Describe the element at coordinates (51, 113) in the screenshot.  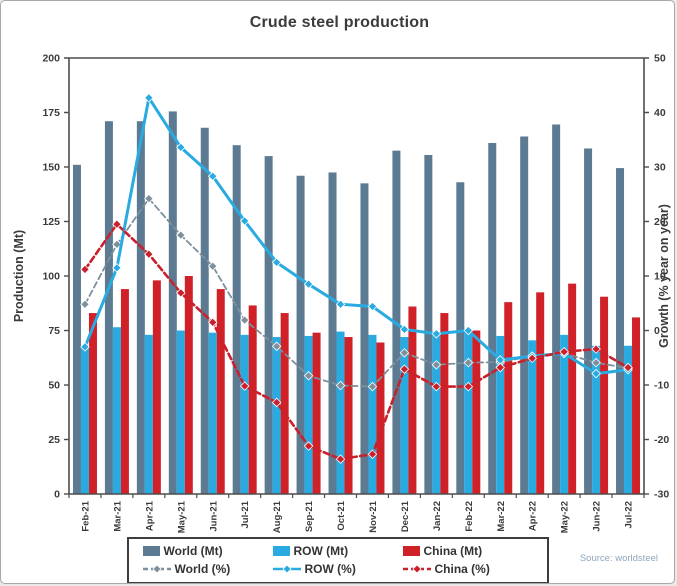
I see `y-tick-label-left: 175` at that location.